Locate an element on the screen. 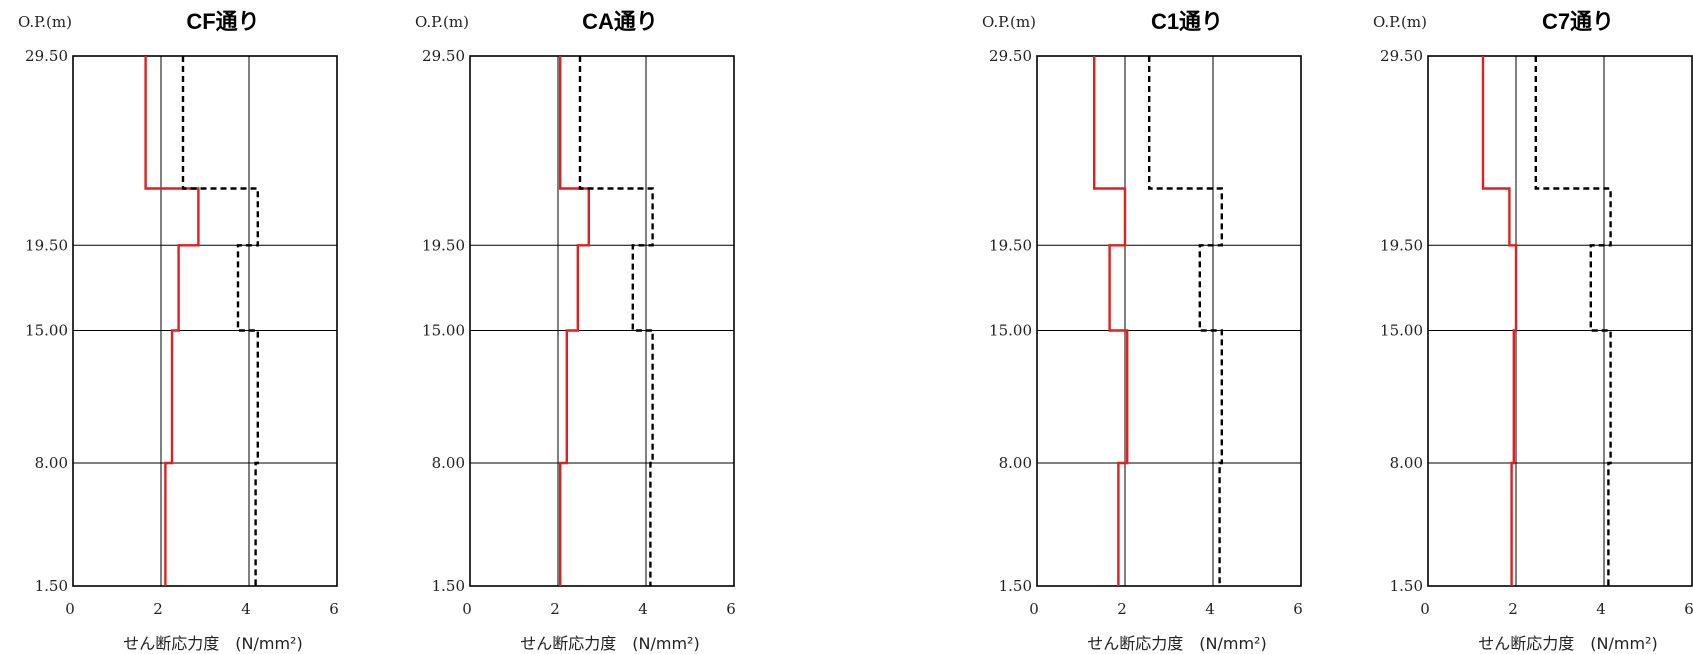  chart-title: C1通り is located at coordinates (1187, 21).